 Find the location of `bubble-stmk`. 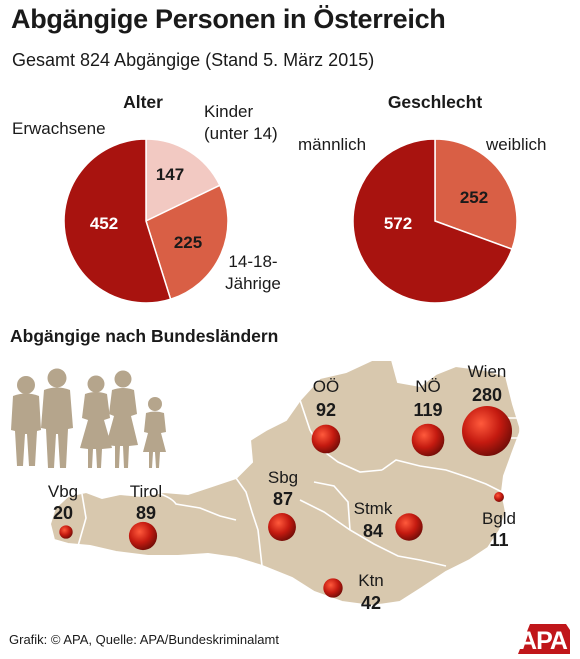

bubble-stmk is located at coordinates (409, 527).